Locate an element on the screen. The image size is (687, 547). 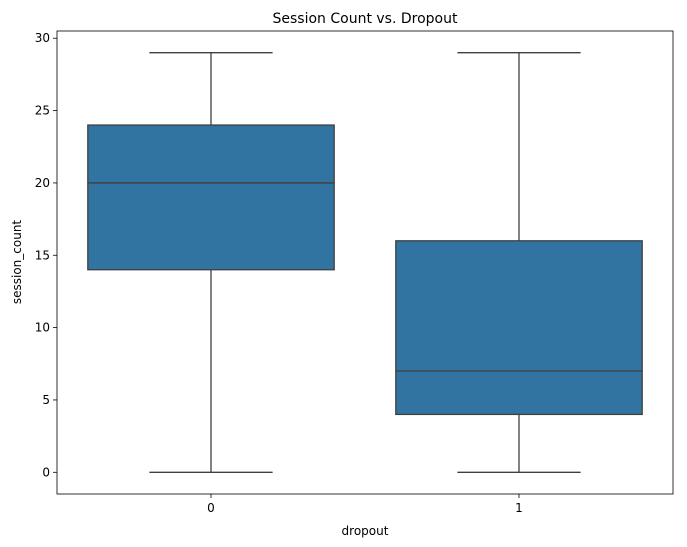
y-tick-label: 20 is located at coordinates (42, 183).